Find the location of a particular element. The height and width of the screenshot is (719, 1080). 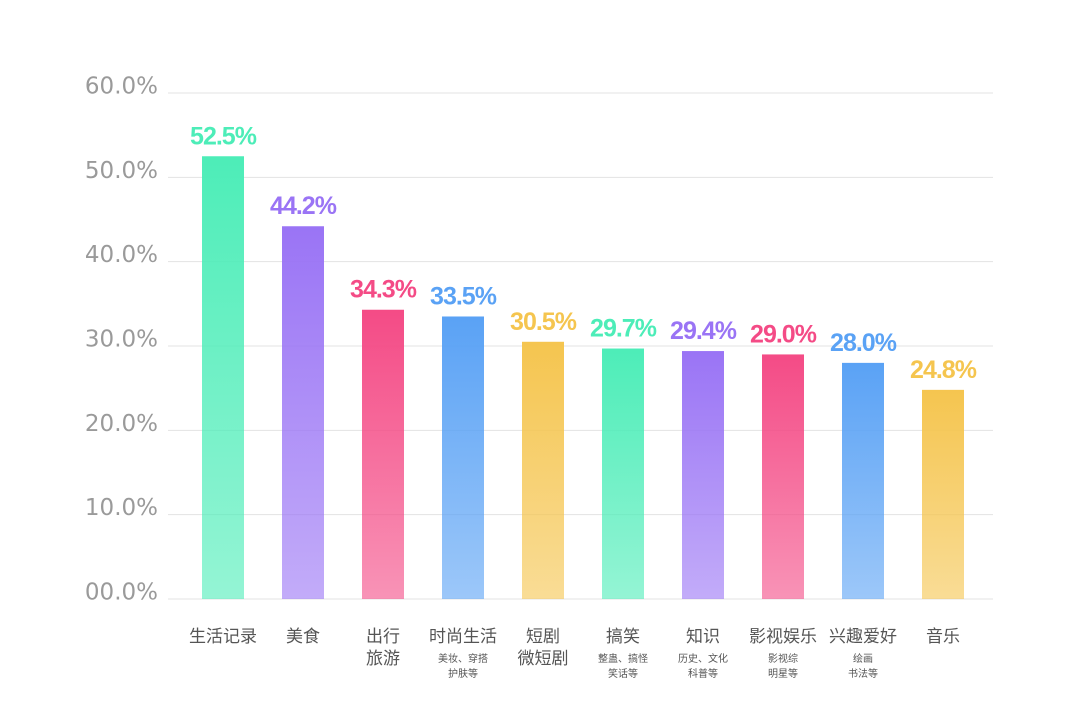

value-label: 24.8% is located at coordinates (943, 370).